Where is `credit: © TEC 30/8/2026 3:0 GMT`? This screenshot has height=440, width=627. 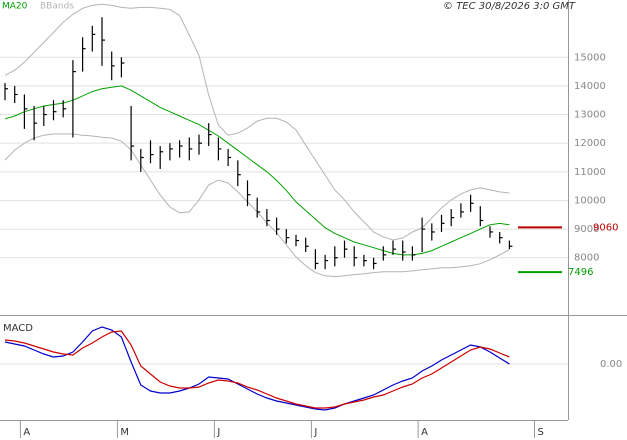 credit: © TEC 30/8/2026 3:0 GMT is located at coordinates (509, 6).